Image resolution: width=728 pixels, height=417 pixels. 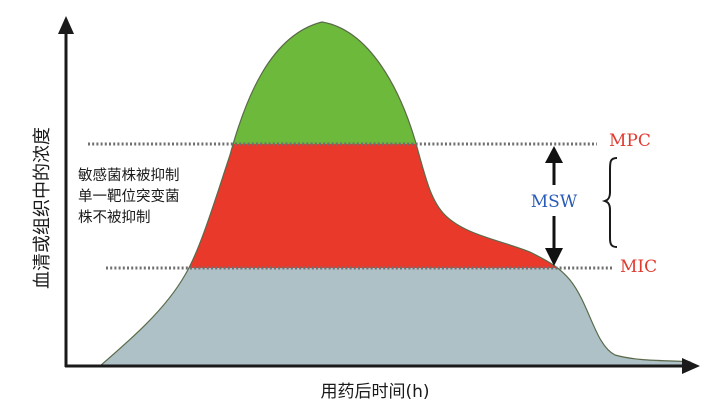 I want to click on arrow-down-icon, so click(x=554, y=257).